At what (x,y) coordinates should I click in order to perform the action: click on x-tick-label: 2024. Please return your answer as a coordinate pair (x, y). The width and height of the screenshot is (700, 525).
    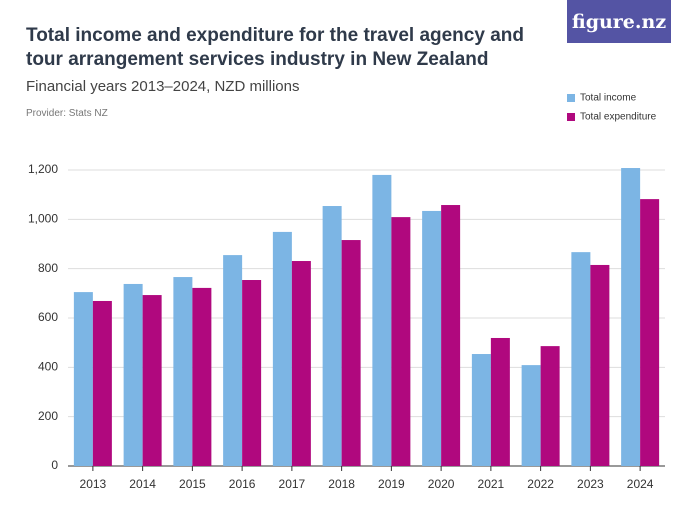
    Looking at the image, I should click on (640, 484).